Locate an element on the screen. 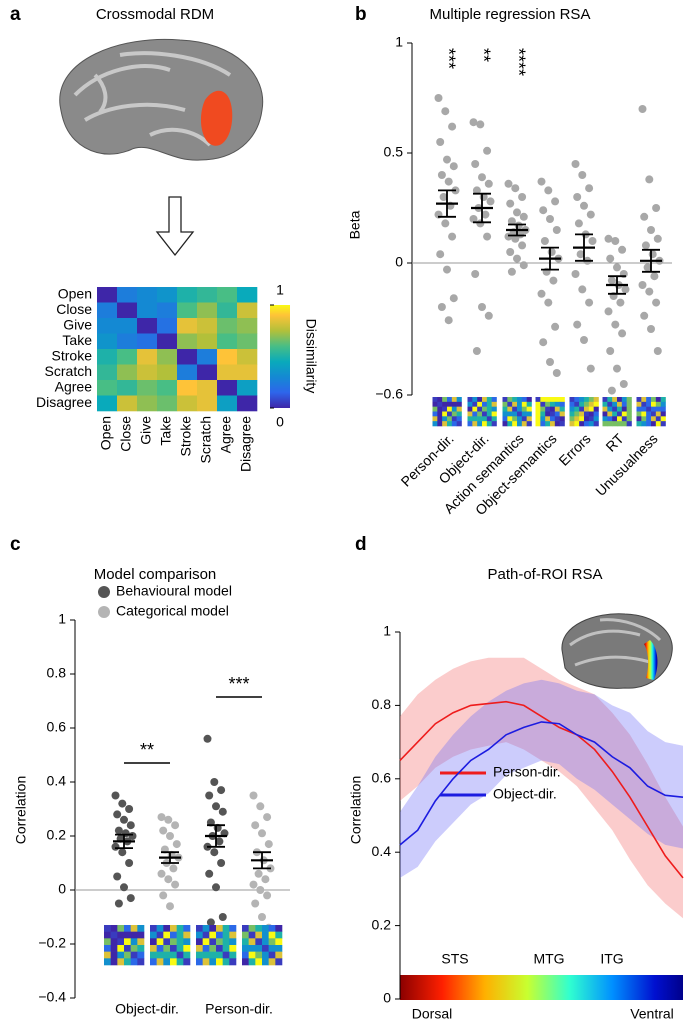 Image resolution: width=685 pixels, height=1026 pixels. col-label: Take is located at coordinates (166, 431).